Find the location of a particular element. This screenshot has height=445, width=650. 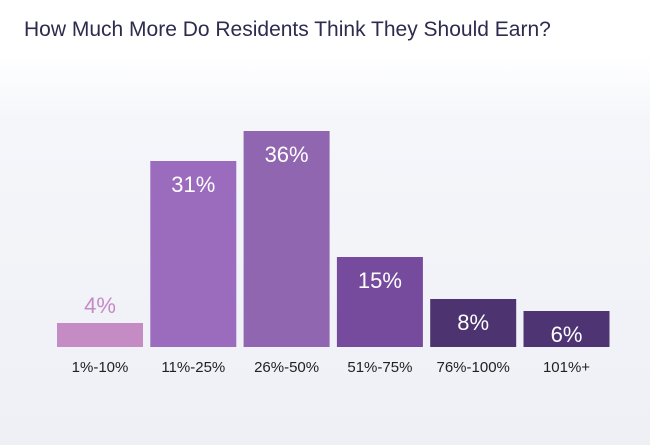

bar-26%-50% is located at coordinates (286, 239).